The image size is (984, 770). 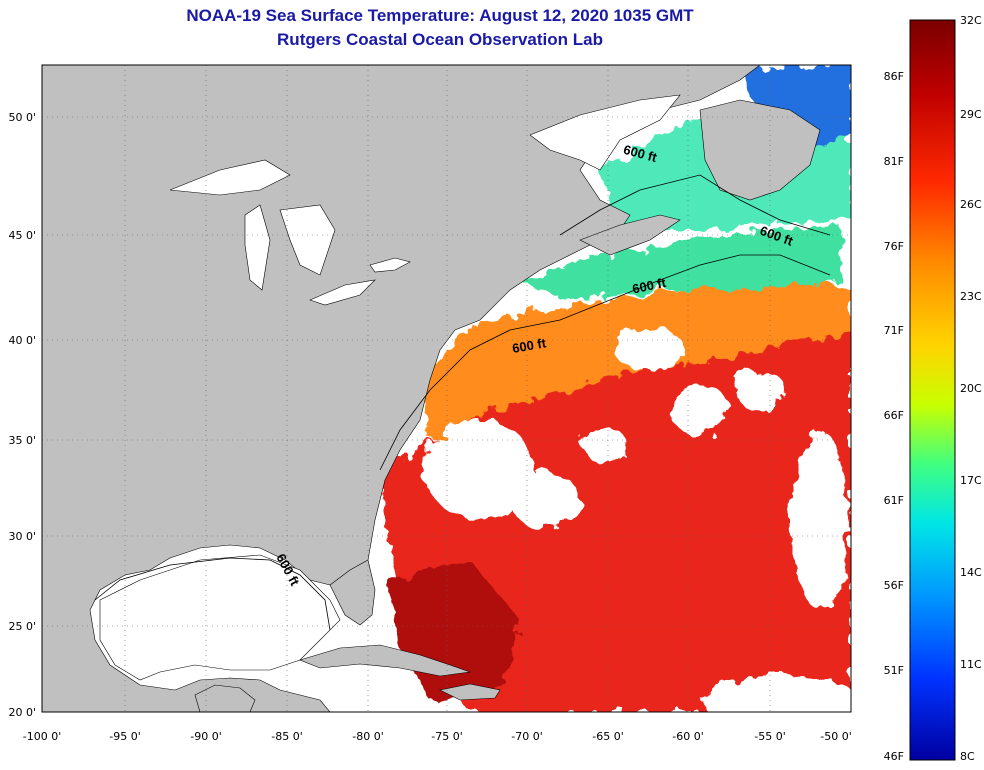 What do you see at coordinates (894, 500) in the screenshot?
I see `fahrenheit-label: 61F` at bounding box center [894, 500].